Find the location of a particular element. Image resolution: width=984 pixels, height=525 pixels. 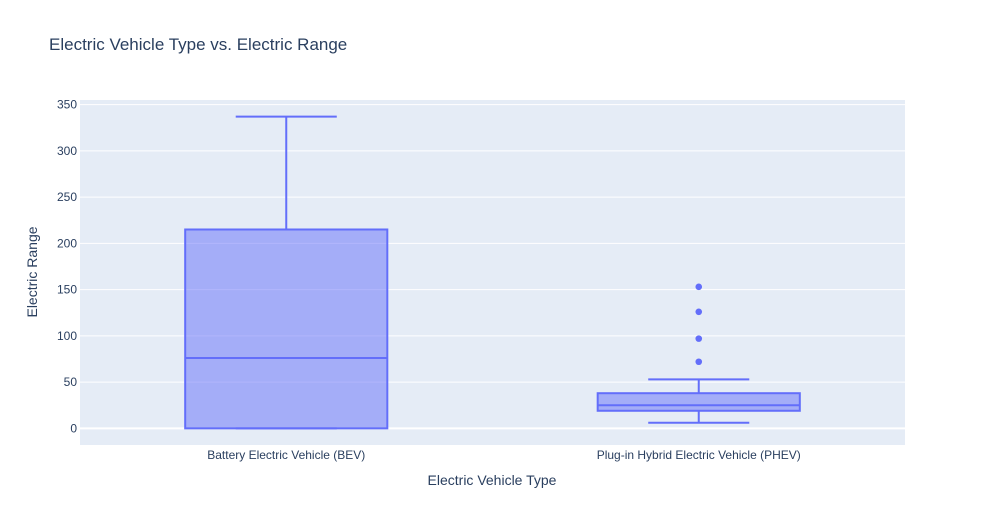

y-tick-label: 350 is located at coordinates (67, 105).